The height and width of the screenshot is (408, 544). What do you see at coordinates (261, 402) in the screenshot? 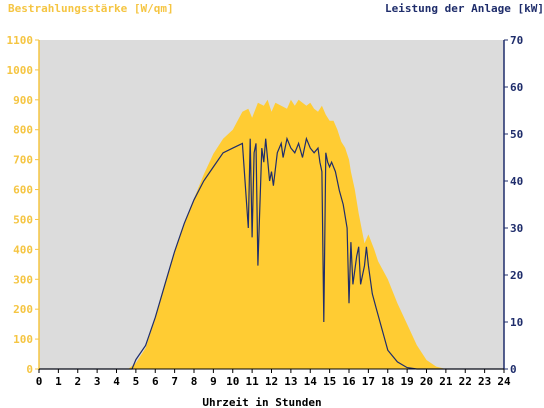
I see `x-axis-title: Uhrzeit in Stunden` at bounding box center [261, 402].